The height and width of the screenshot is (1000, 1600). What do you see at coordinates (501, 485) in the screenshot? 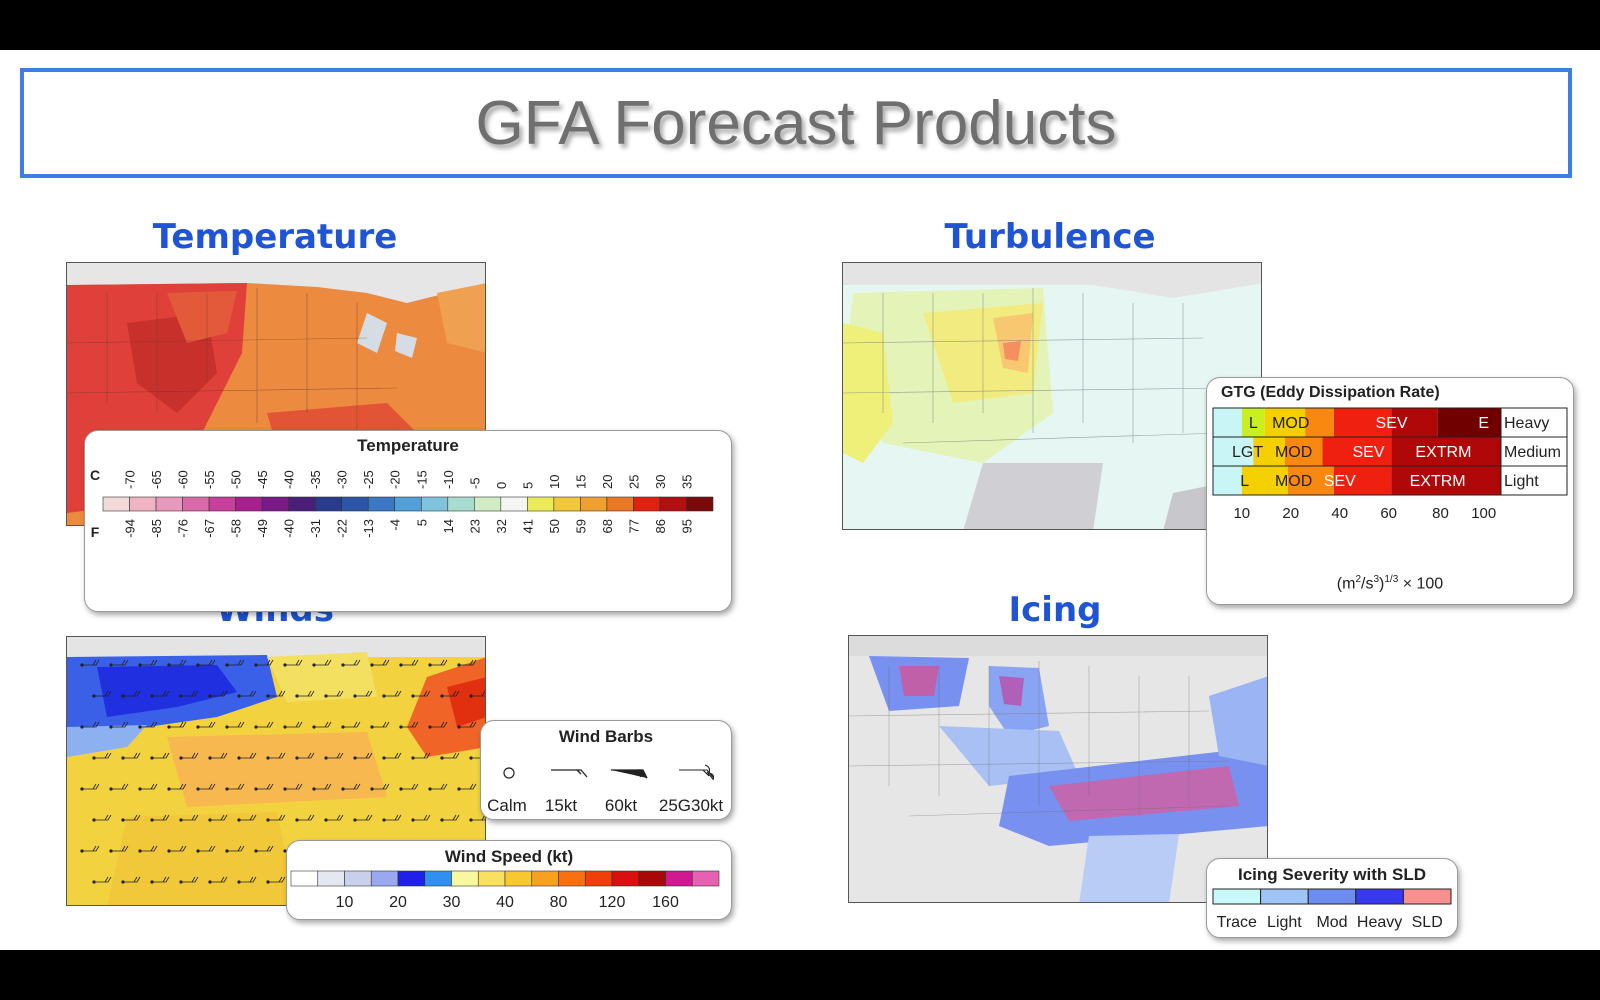
I see `celsius-tick: 0` at bounding box center [501, 485].